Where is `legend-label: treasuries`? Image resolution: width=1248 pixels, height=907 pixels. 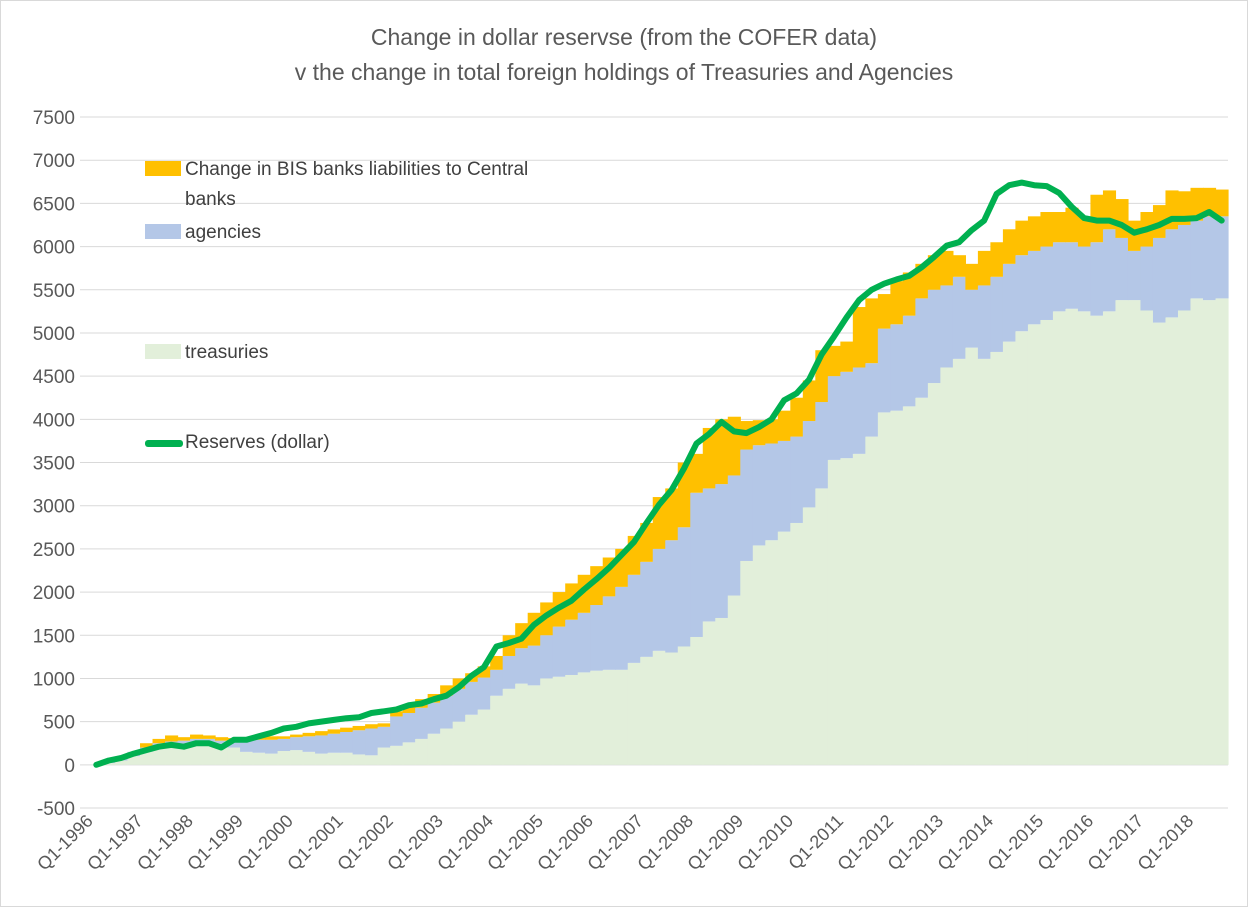 legend-label: treasuries is located at coordinates (227, 352).